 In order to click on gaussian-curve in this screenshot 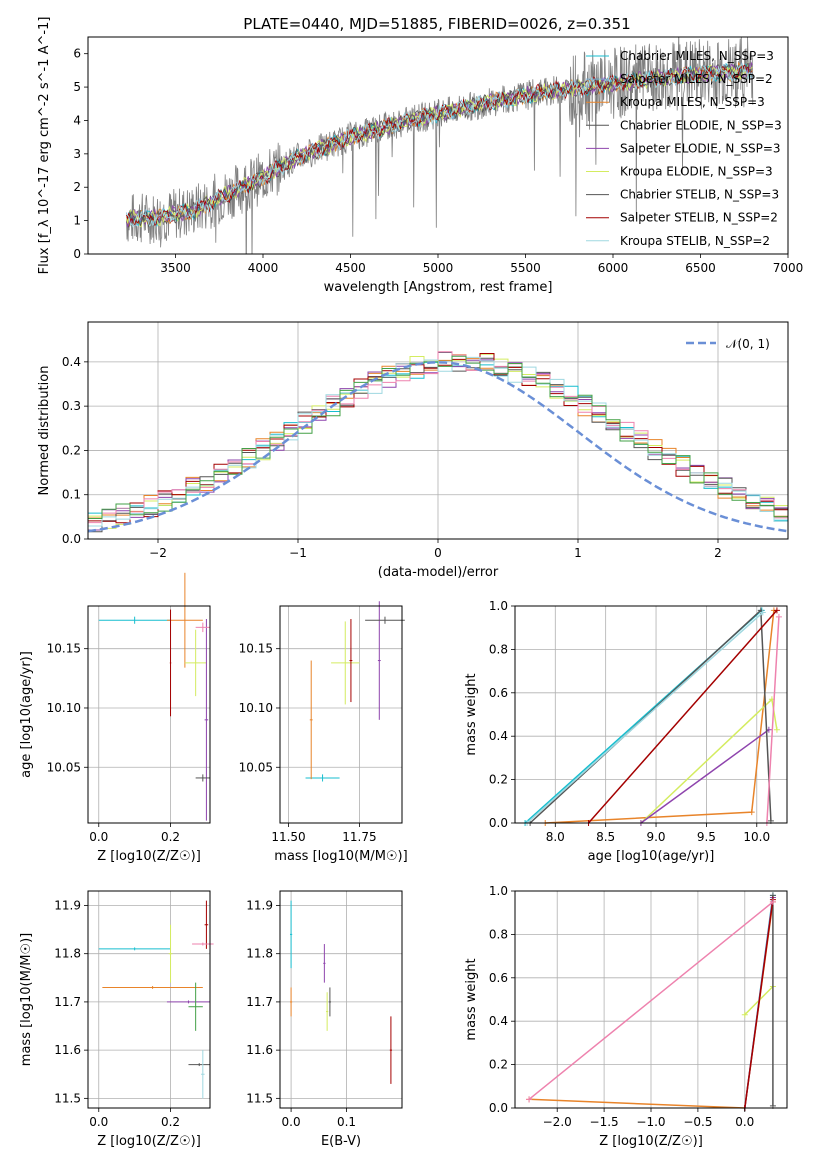, I will do `click(438, 447)`.